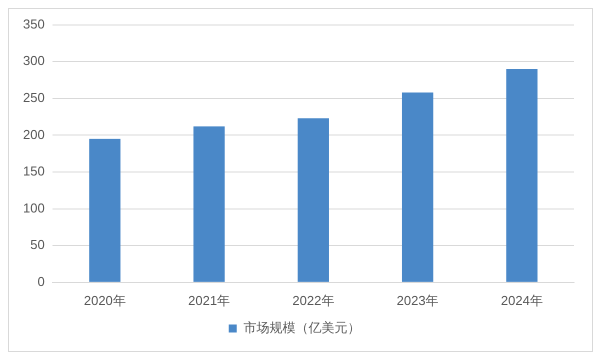 This screenshot has width=601, height=360. I want to click on x-tick-label: 2022年, so click(313, 300).